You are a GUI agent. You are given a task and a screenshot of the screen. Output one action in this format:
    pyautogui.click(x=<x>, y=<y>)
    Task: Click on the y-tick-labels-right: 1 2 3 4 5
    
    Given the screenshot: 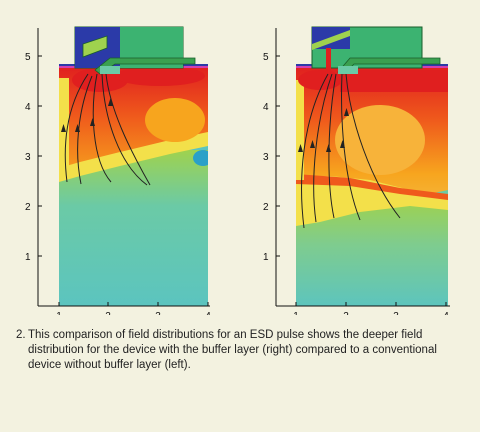 What is the action you would take?
    pyautogui.click(x=266, y=157)
    